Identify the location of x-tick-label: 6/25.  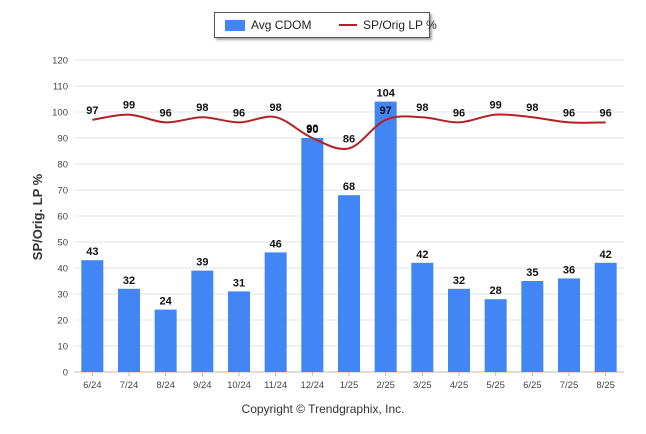
(532, 385).